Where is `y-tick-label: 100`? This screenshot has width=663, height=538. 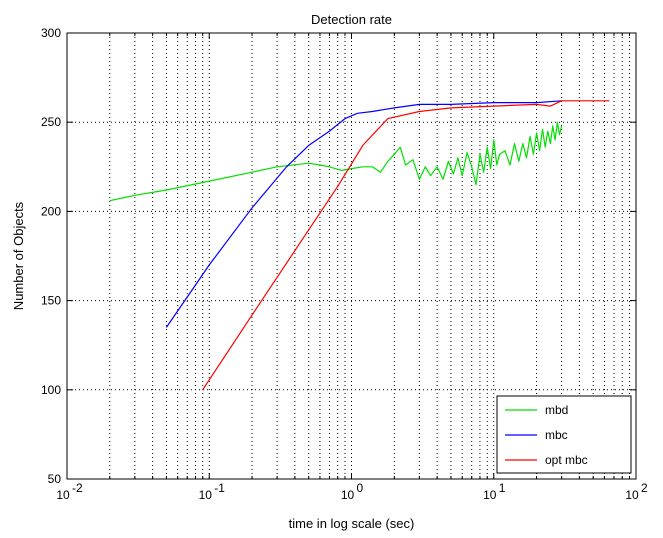 y-tick-label: 100 is located at coordinates (51, 390).